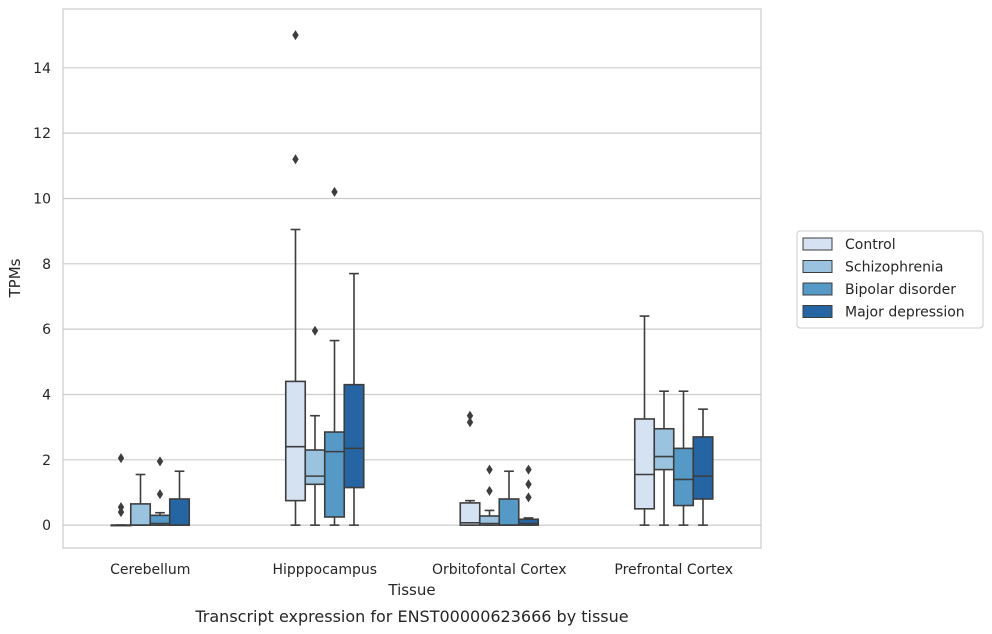 Image resolution: width=992 pixels, height=634 pixels. What do you see at coordinates (46, 461) in the screenshot?
I see `y-tick-label: 2` at bounding box center [46, 461].